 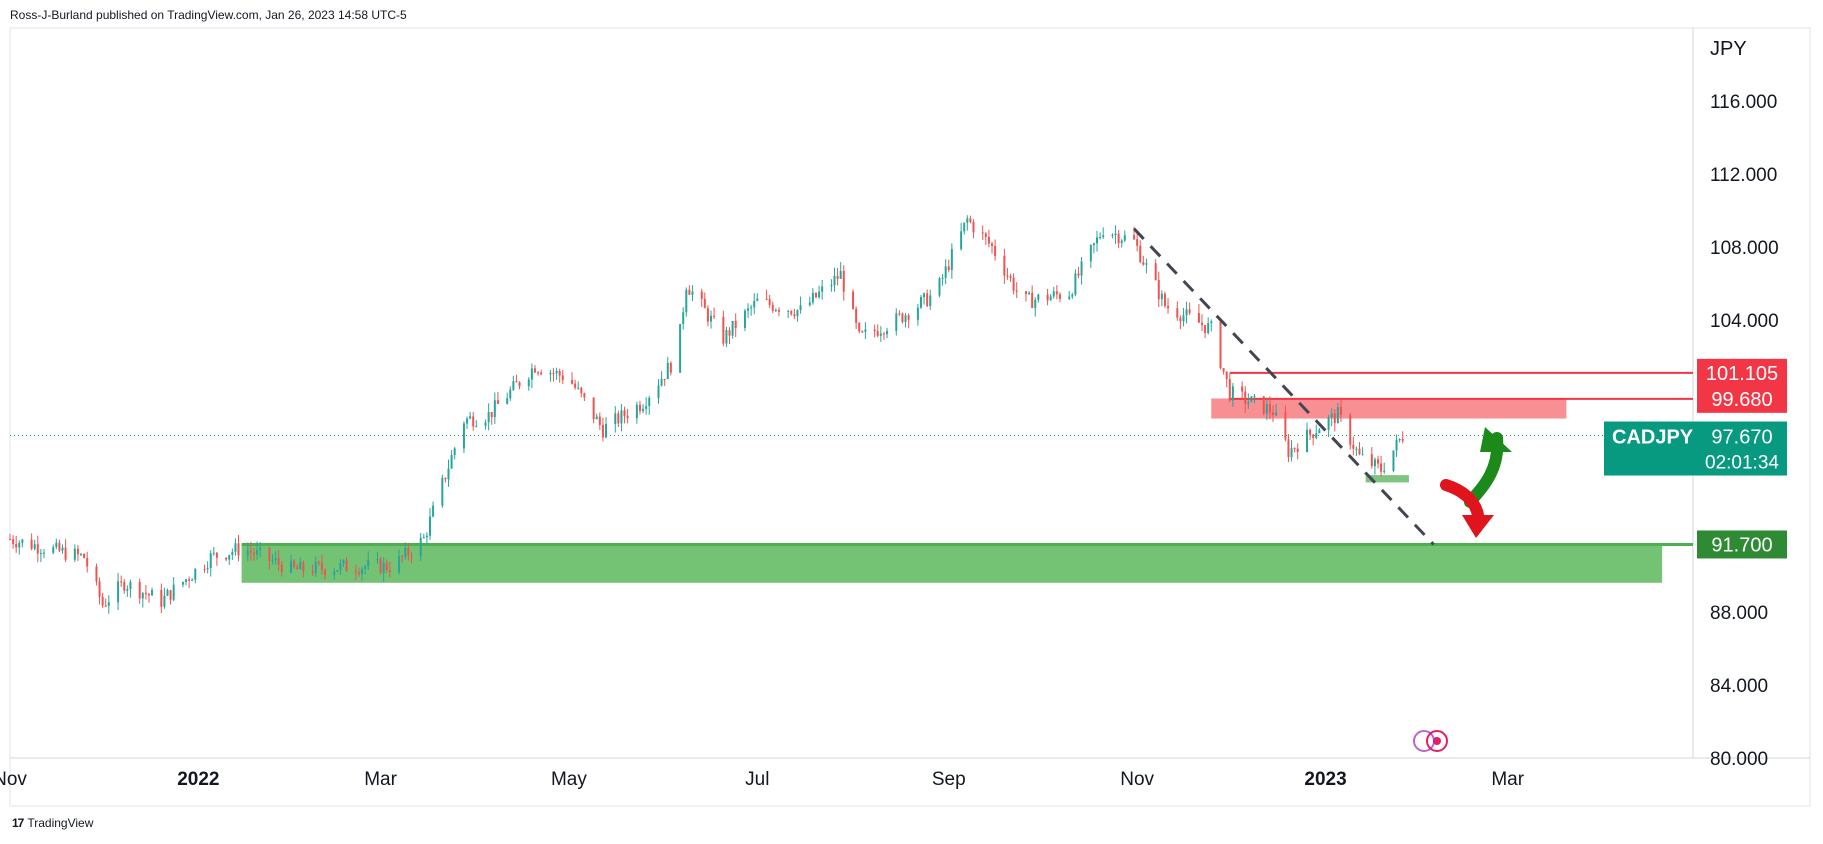 What do you see at coordinates (757, 779) in the screenshot?
I see `x-tick-label: Jul` at bounding box center [757, 779].